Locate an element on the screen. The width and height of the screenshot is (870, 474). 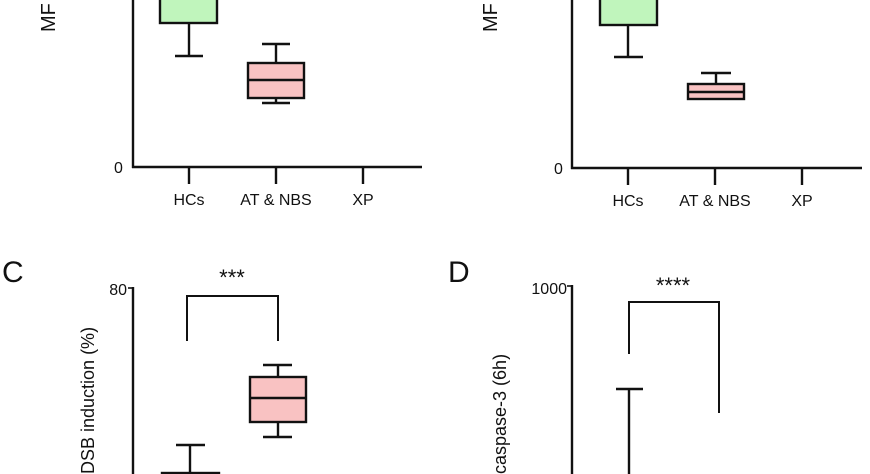
y-tick-label: 80 is located at coordinates (118, 290).